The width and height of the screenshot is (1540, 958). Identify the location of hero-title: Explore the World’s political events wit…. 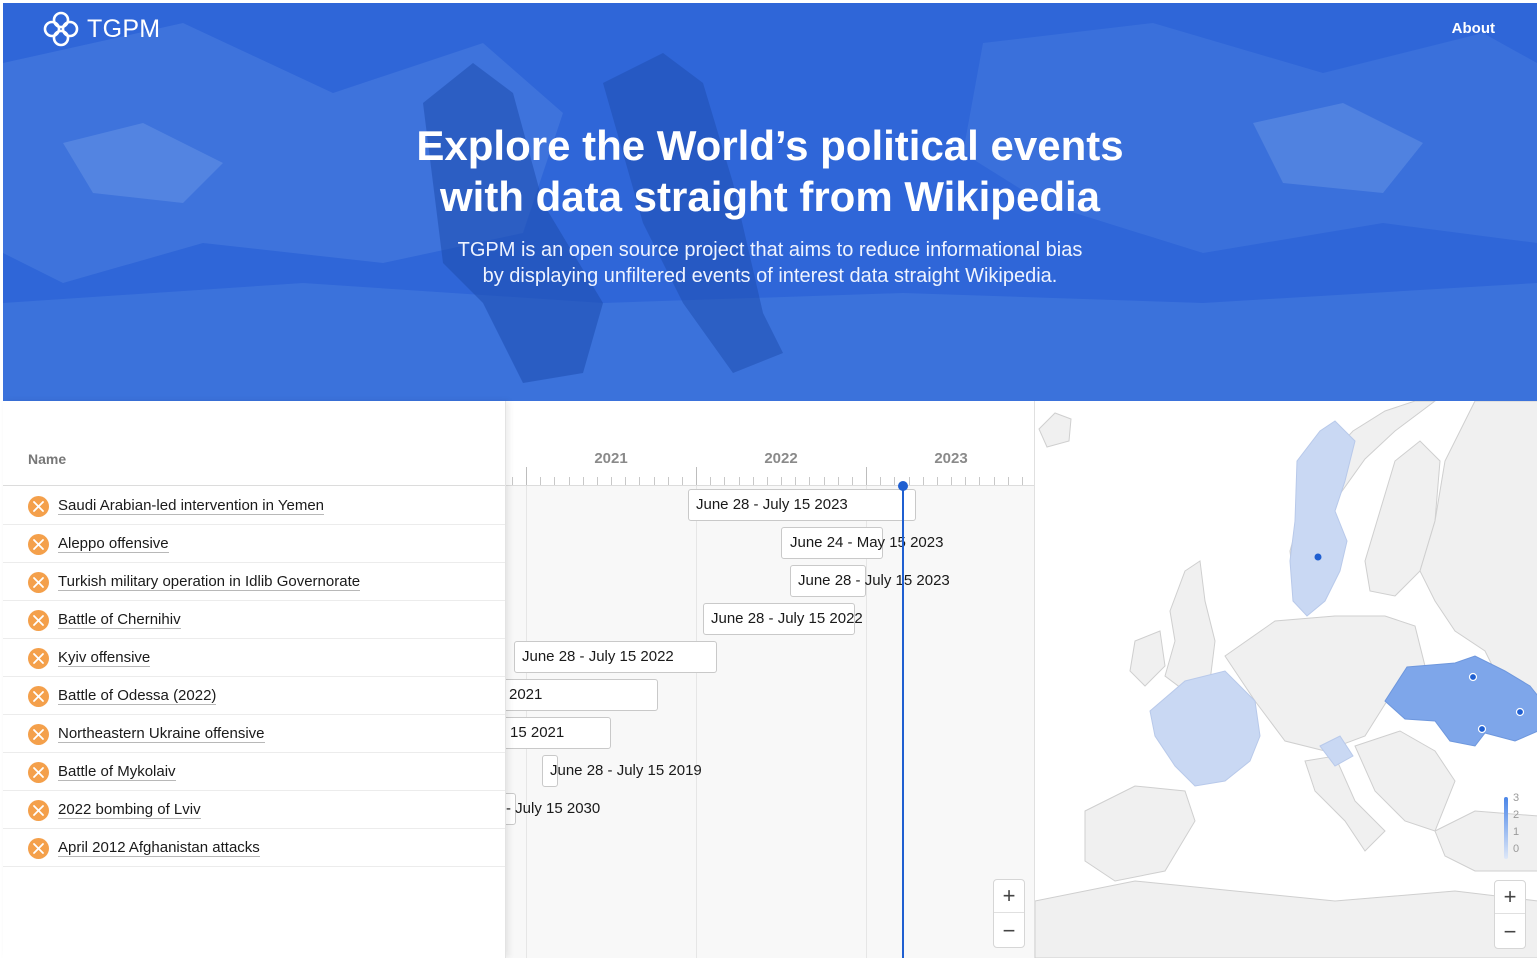
(770, 171).